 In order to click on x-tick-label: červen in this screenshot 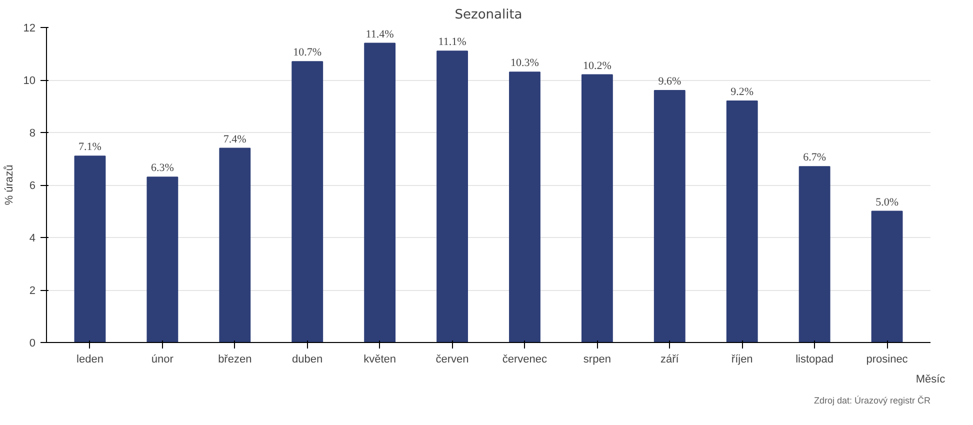, I will do `click(452, 360)`.